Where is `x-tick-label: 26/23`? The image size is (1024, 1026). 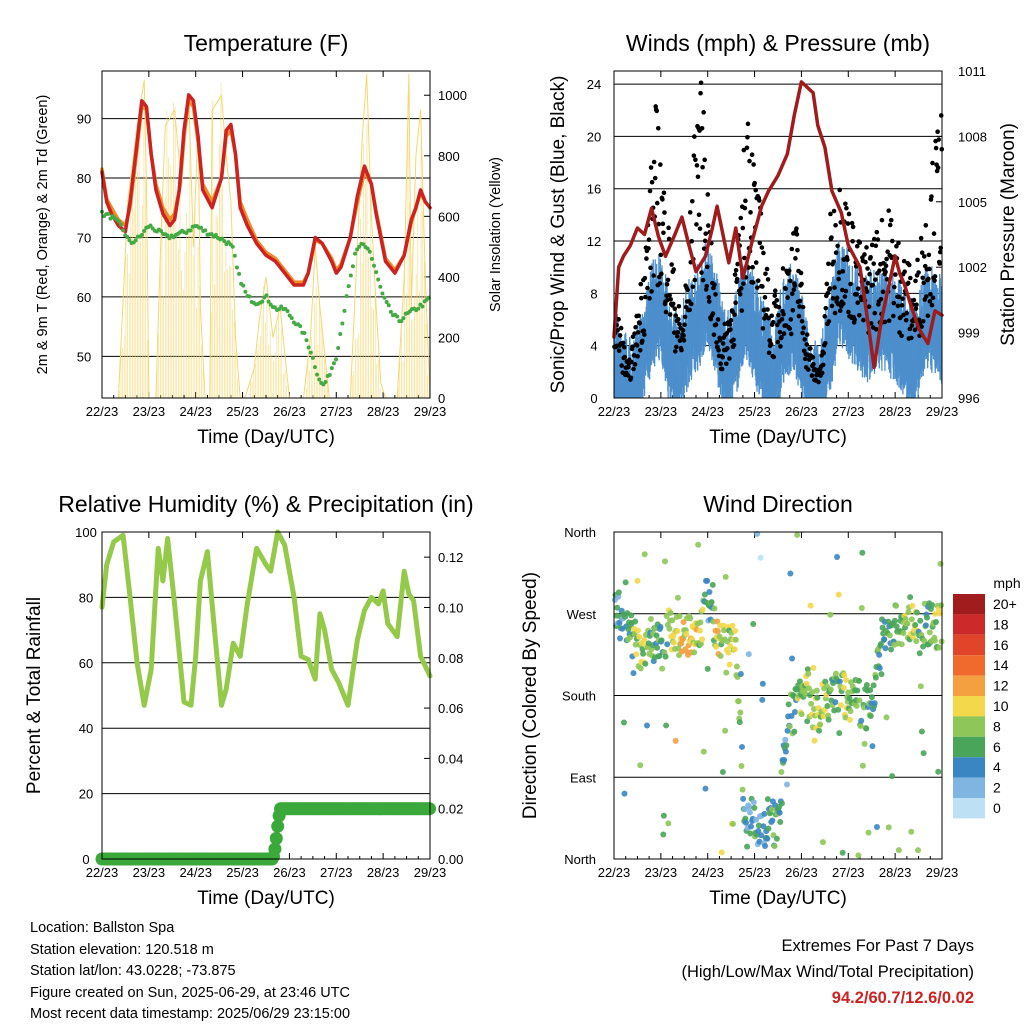 x-tick-label: 26/23 is located at coordinates (289, 872).